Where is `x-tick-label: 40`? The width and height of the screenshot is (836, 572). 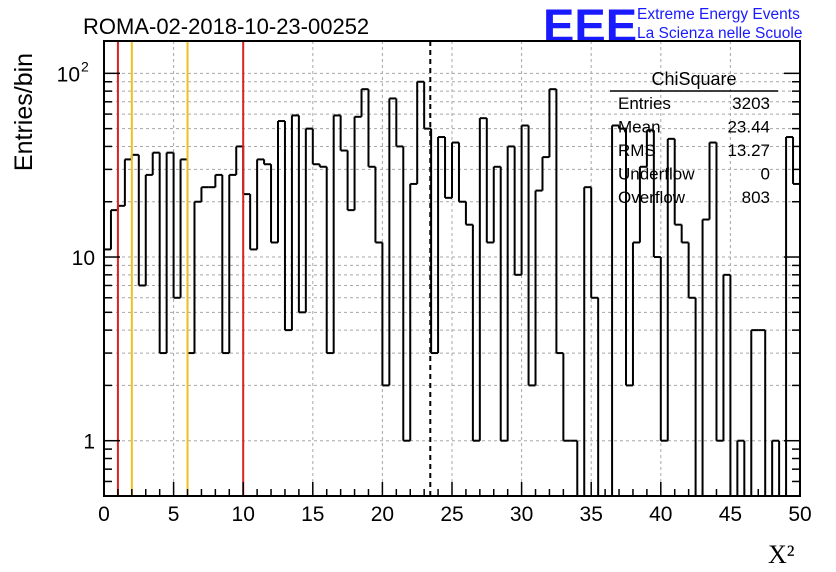
x-tick-label: 40 is located at coordinates (660, 514).